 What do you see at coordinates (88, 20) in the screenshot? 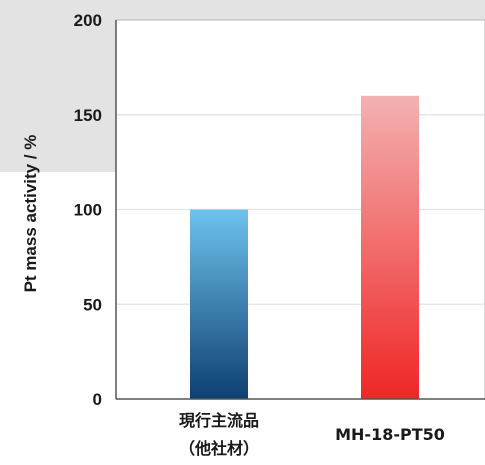
I see `y-tick-label: 200` at bounding box center [88, 20].